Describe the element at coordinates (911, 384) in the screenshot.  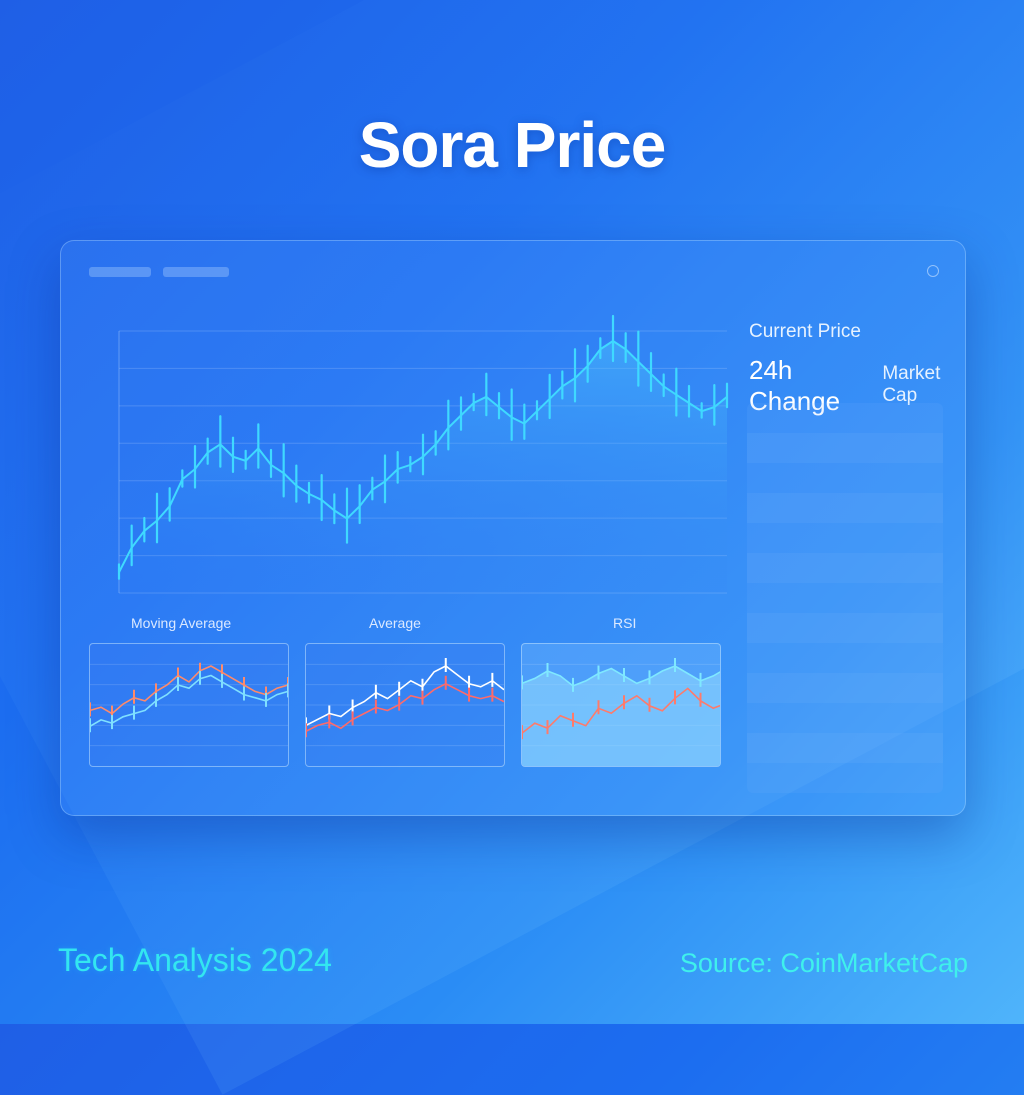
I see `market-cap-label: Market Cap` at that location.